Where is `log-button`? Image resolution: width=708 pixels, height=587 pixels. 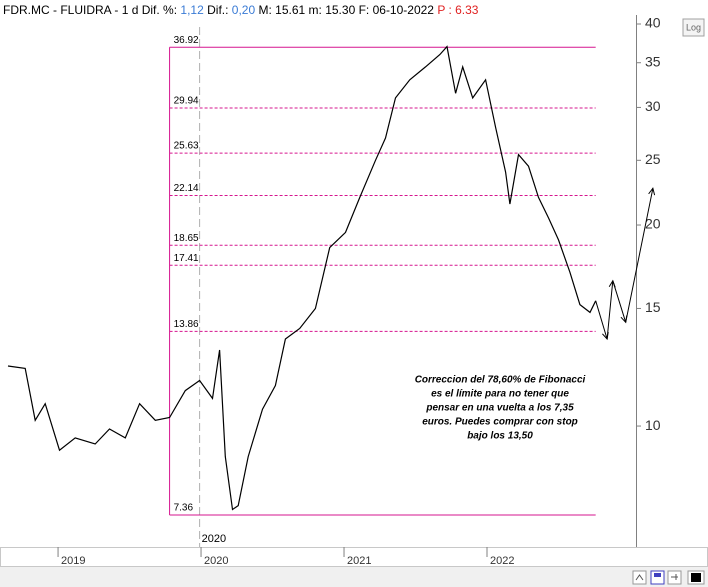 log-button is located at coordinates (693, 27).